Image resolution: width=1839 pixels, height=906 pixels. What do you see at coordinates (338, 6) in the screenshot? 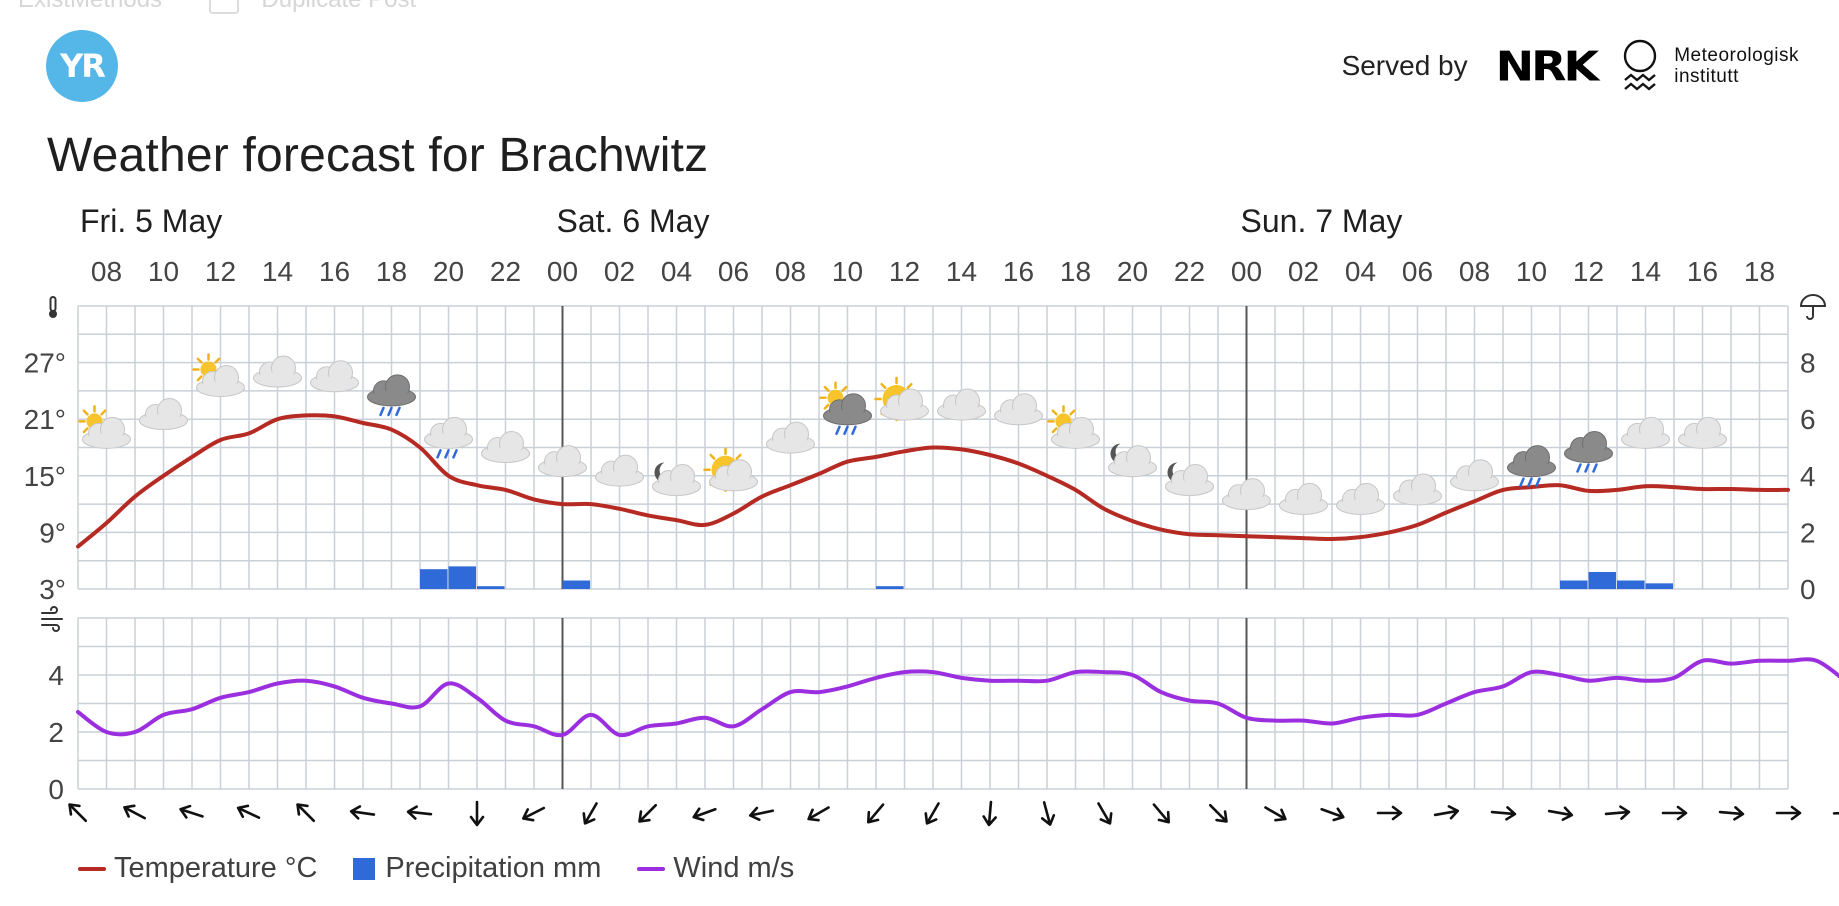
I see `ghost-right-text: Duplicate Post` at bounding box center [338, 6].